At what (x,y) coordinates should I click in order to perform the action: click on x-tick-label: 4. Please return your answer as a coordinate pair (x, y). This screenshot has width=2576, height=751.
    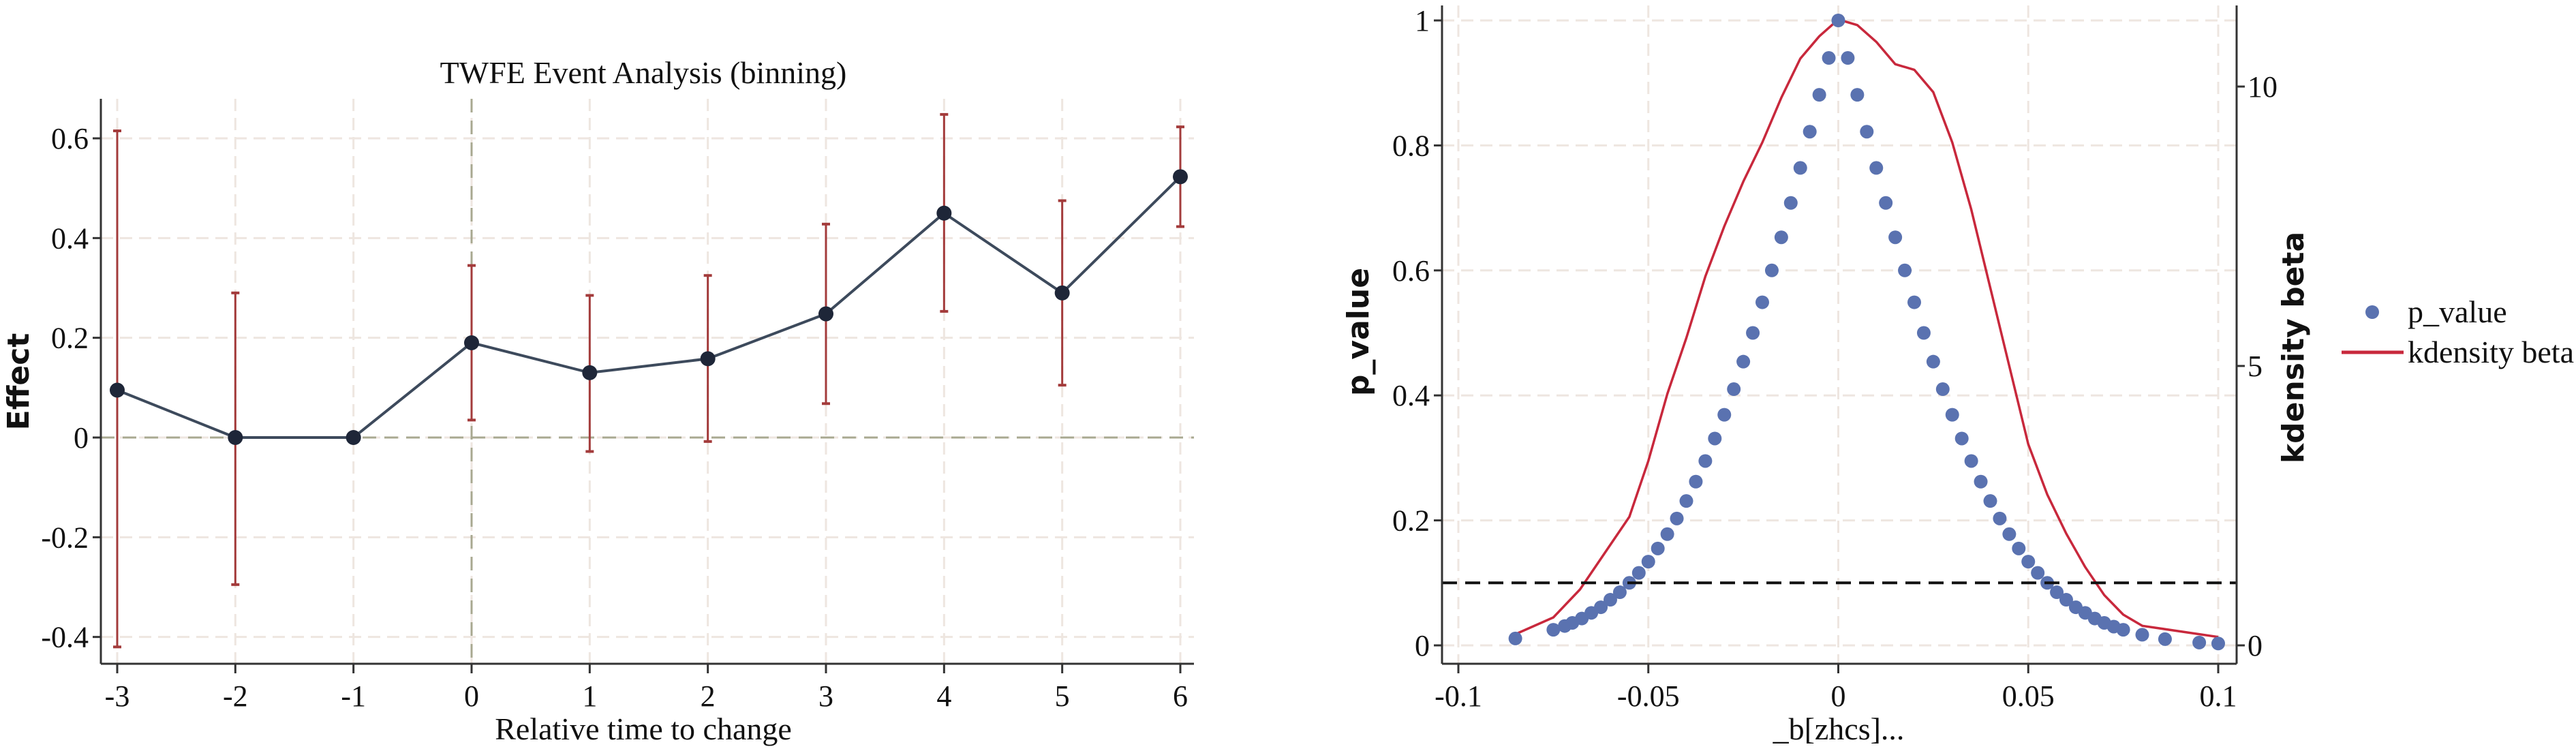
    Looking at the image, I should click on (943, 696).